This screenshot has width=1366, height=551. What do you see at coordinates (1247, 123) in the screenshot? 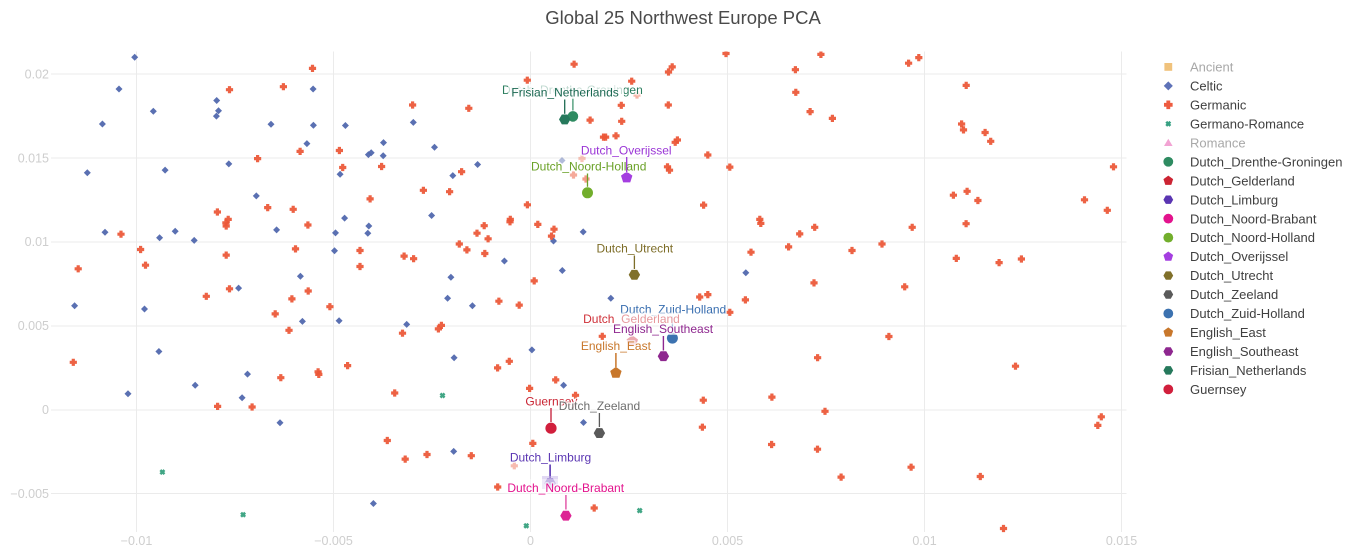
I see `svg-text: Germano-Romance` at bounding box center [1247, 123].